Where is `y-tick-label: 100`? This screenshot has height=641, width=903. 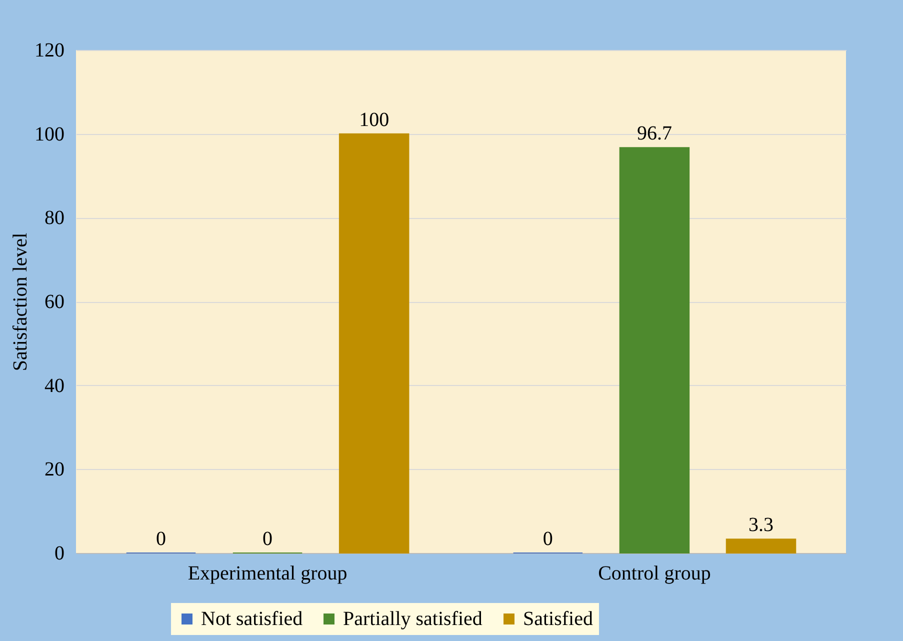
y-tick-label: 100 is located at coordinates (49, 134).